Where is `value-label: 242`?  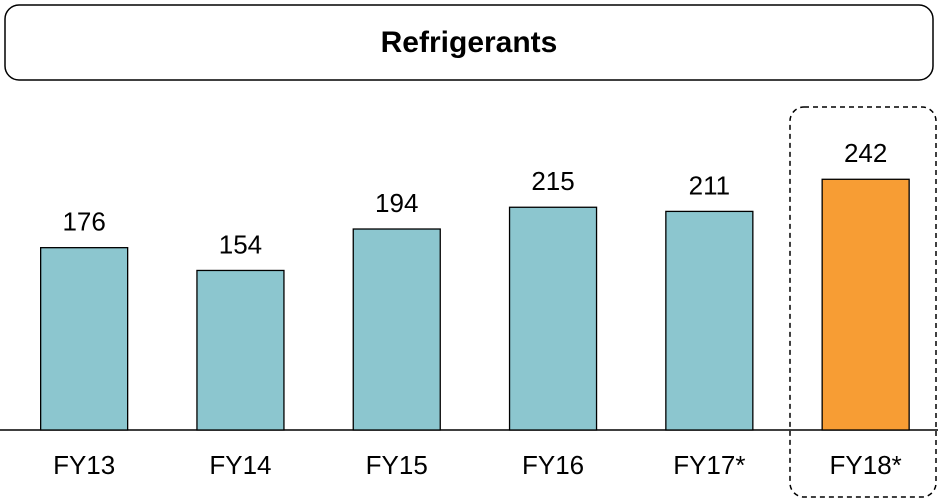 value-label: 242 is located at coordinates (865, 153).